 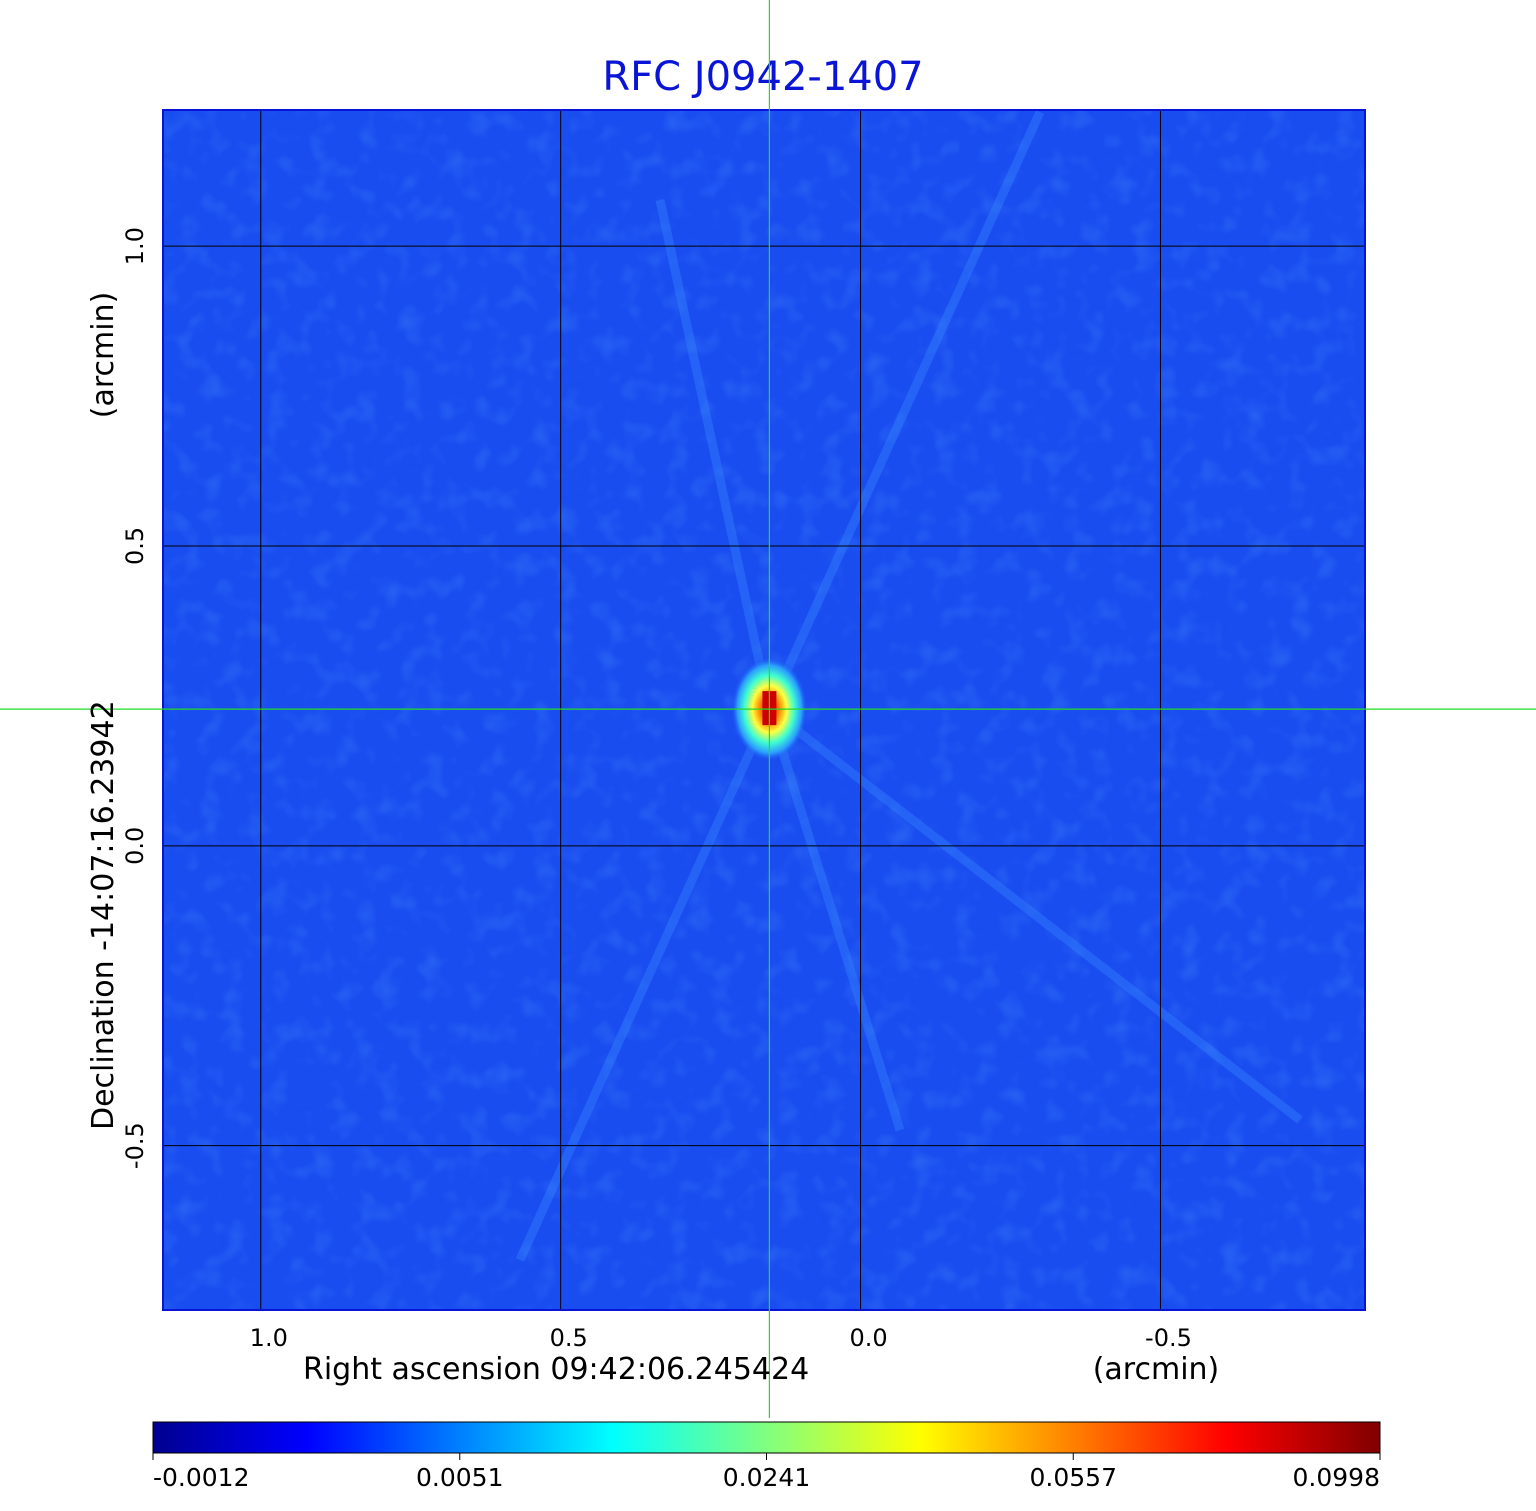 I want to click on colorbar-tick-label: 0.0998, so click(x=1336, y=1477).